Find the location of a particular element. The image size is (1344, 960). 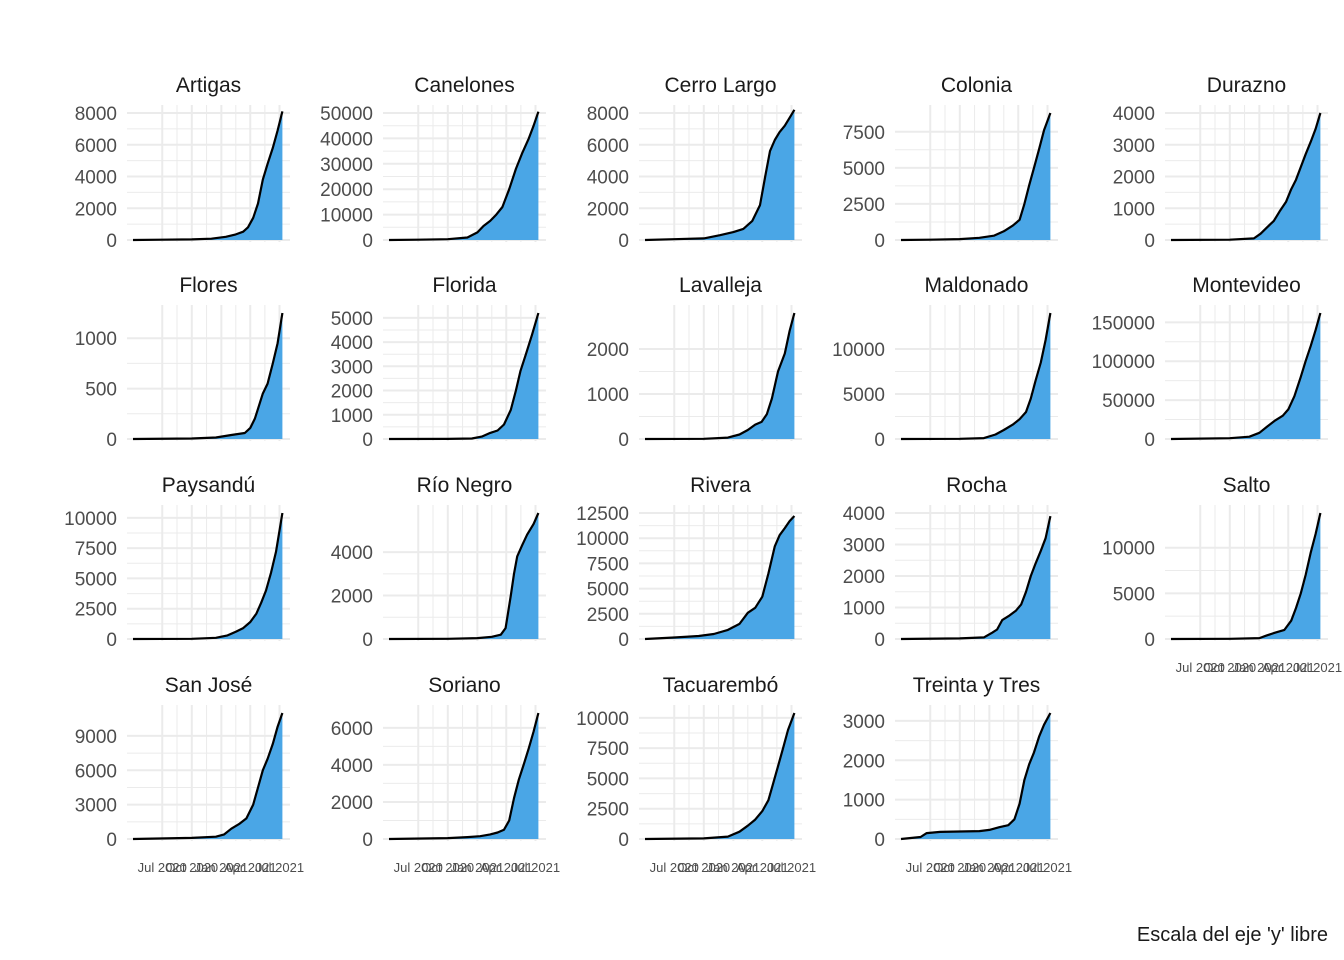

y-tick-label: 500 is located at coordinates (101, 390).